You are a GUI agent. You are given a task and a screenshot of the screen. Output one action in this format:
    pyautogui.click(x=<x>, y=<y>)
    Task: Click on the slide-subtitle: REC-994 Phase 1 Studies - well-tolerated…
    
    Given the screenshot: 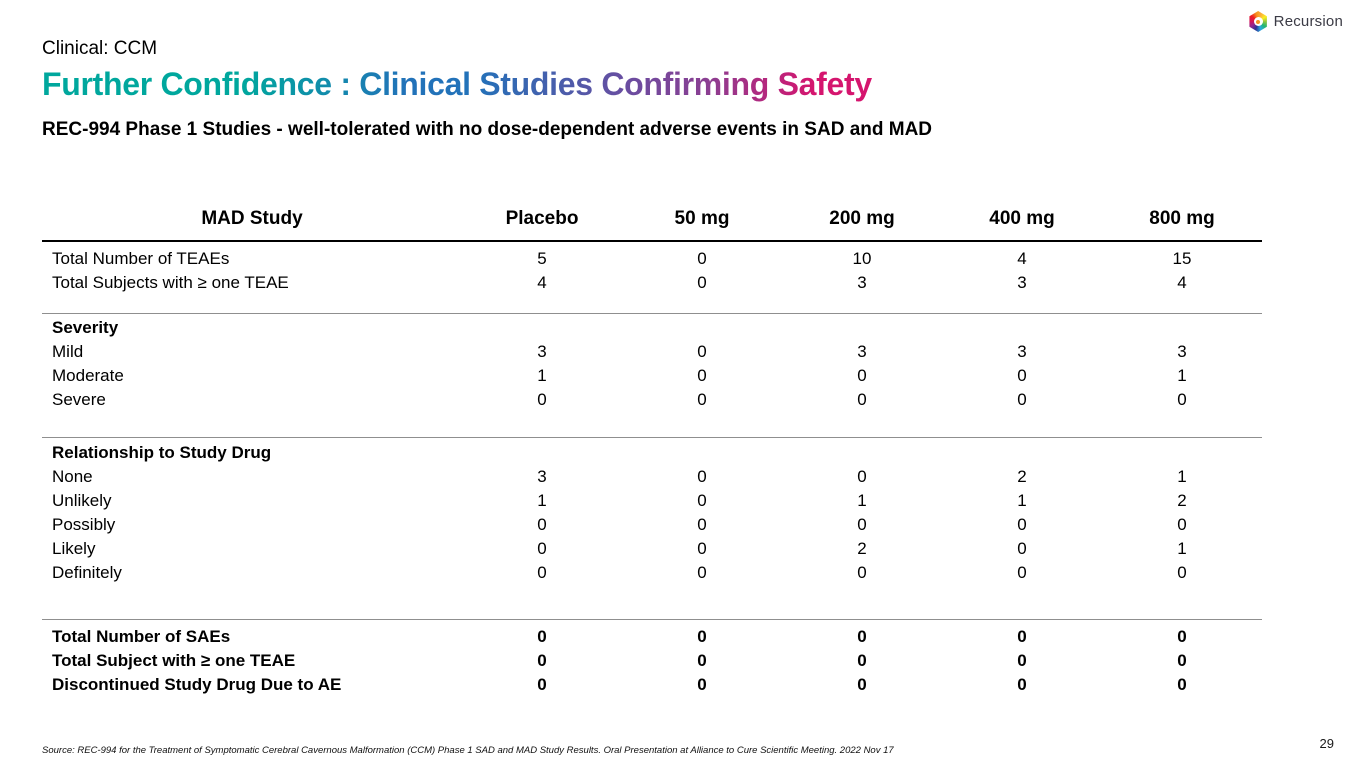 What is the action you would take?
    pyautogui.click(x=487, y=129)
    